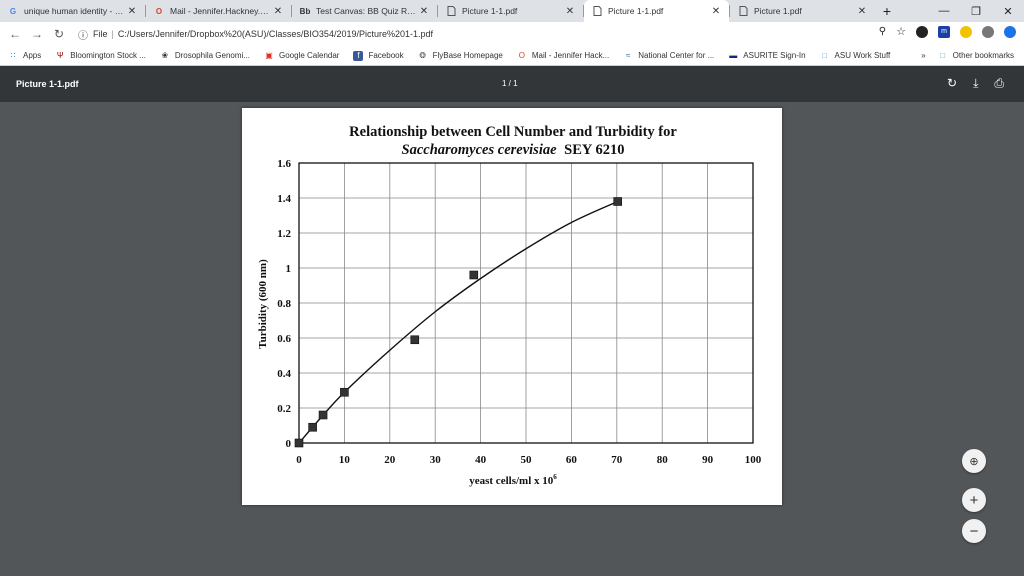  I want to click on bookmark-item: ❂ FlyBase Homepage, so click(460, 56).